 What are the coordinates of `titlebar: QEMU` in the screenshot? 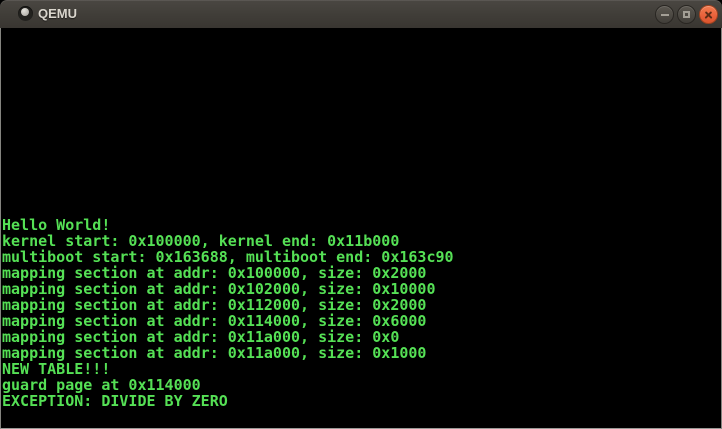 It's located at (361, 14).